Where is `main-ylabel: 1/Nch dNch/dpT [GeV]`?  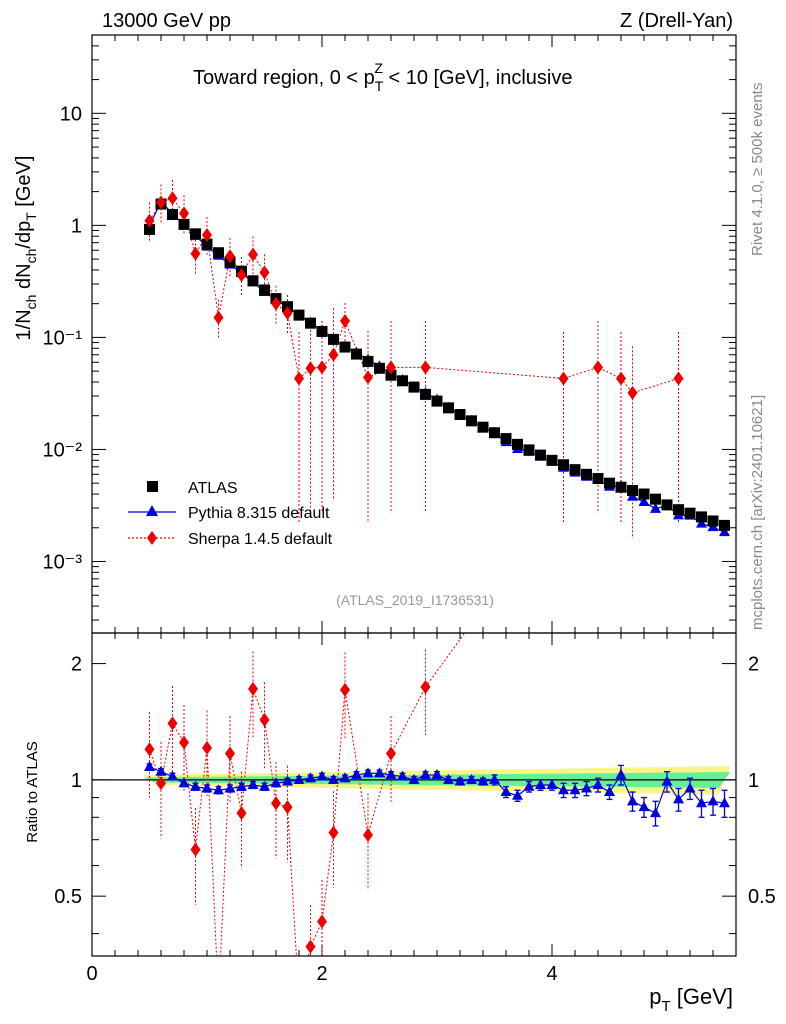 main-ylabel: 1/Nch dNch/dpT [GeV] is located at coordinates (26, 248).